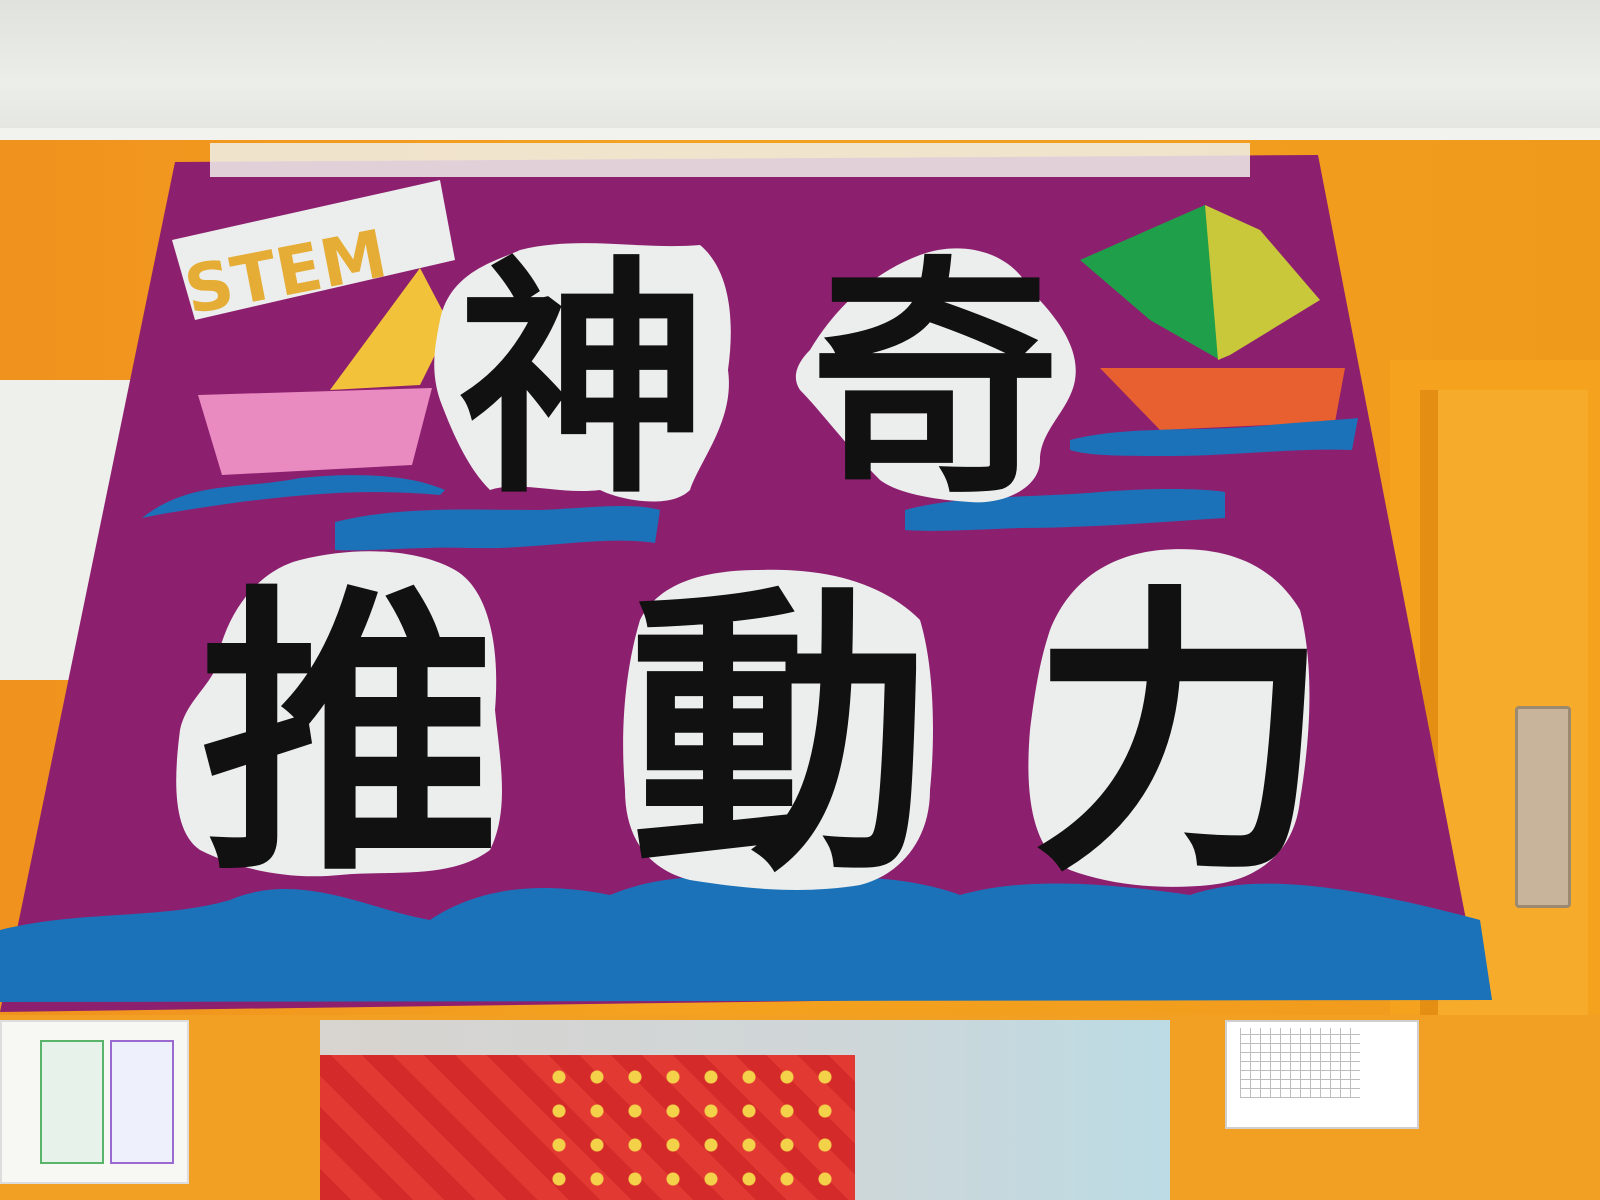 Image resolution: width=1600 pixels, height=1200 pixels. I want to click on ceiling, so click(800, 70).